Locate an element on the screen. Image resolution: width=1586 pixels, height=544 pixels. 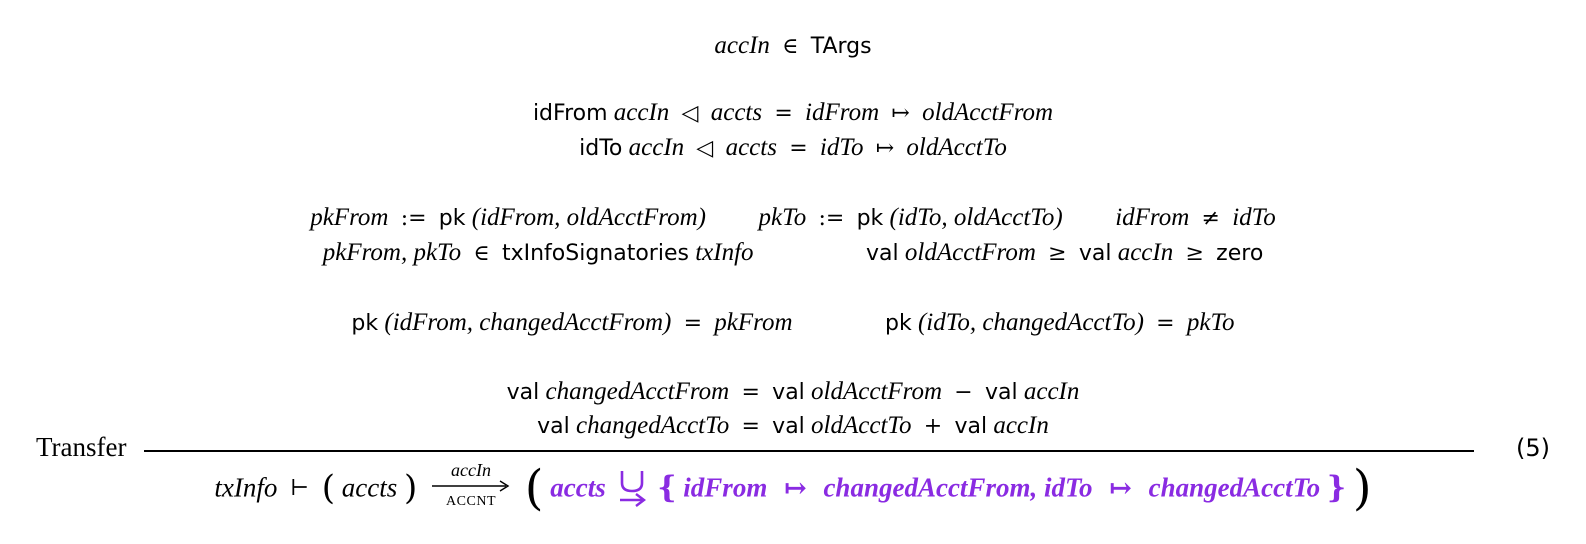
pk-changed-from-rhs: pkFrom is located at coordinates (753, 322).